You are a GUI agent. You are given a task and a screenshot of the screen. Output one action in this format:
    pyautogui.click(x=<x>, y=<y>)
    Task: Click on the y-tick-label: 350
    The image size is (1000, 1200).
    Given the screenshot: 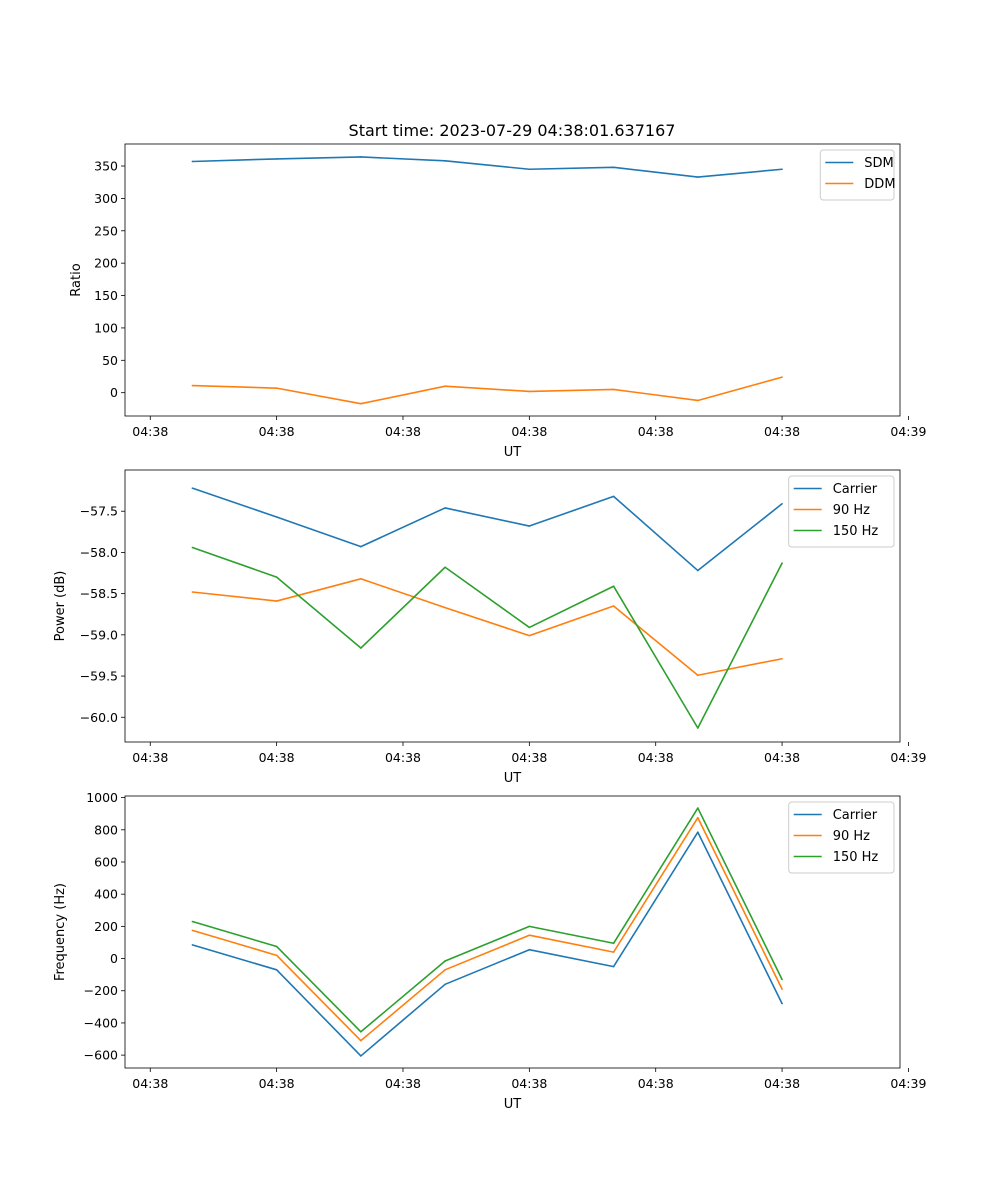 What is the action you would take?
    pyautogui.click(x=106, y=166)
    